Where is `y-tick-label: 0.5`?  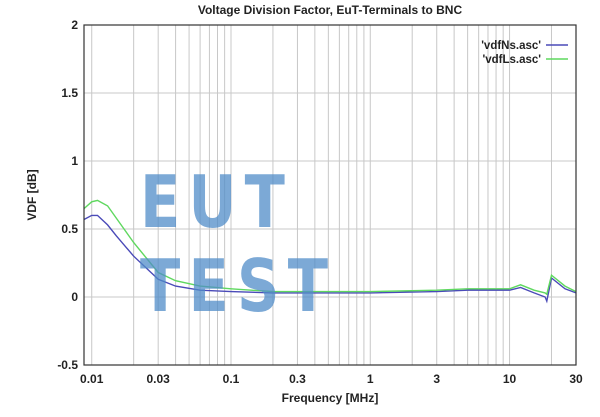
y-tick-label: 0.5 is located at coordinates (69, 229).